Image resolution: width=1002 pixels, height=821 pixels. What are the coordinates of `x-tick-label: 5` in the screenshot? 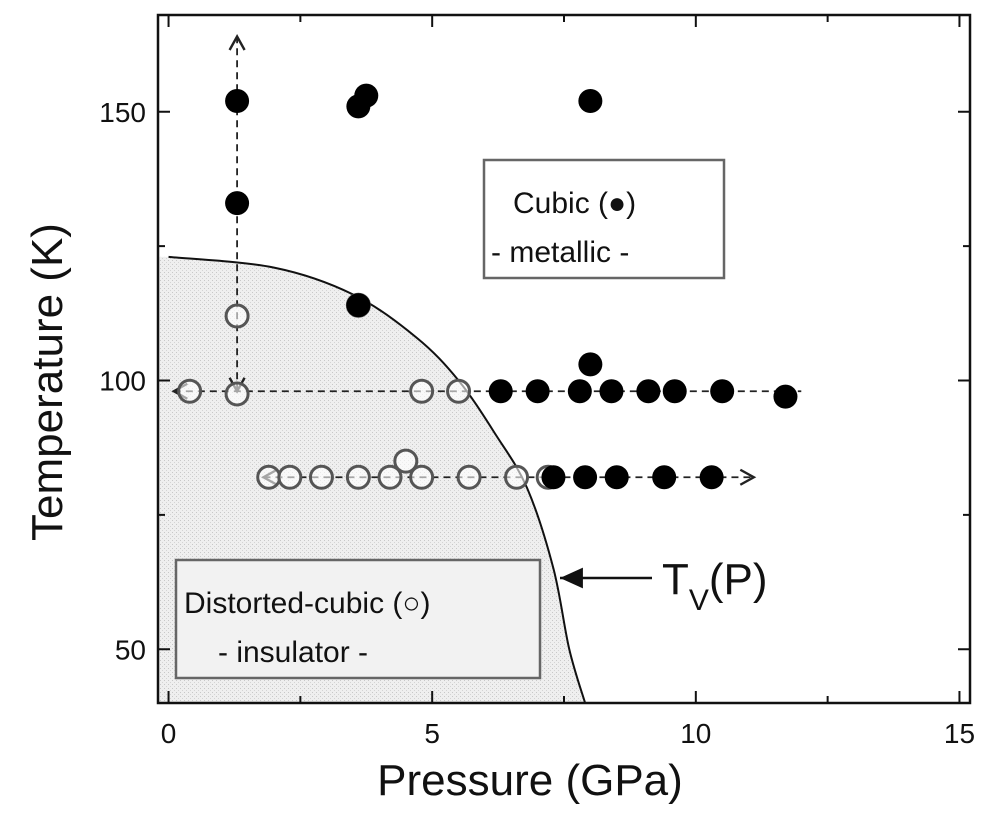 It's located at (432, 733).